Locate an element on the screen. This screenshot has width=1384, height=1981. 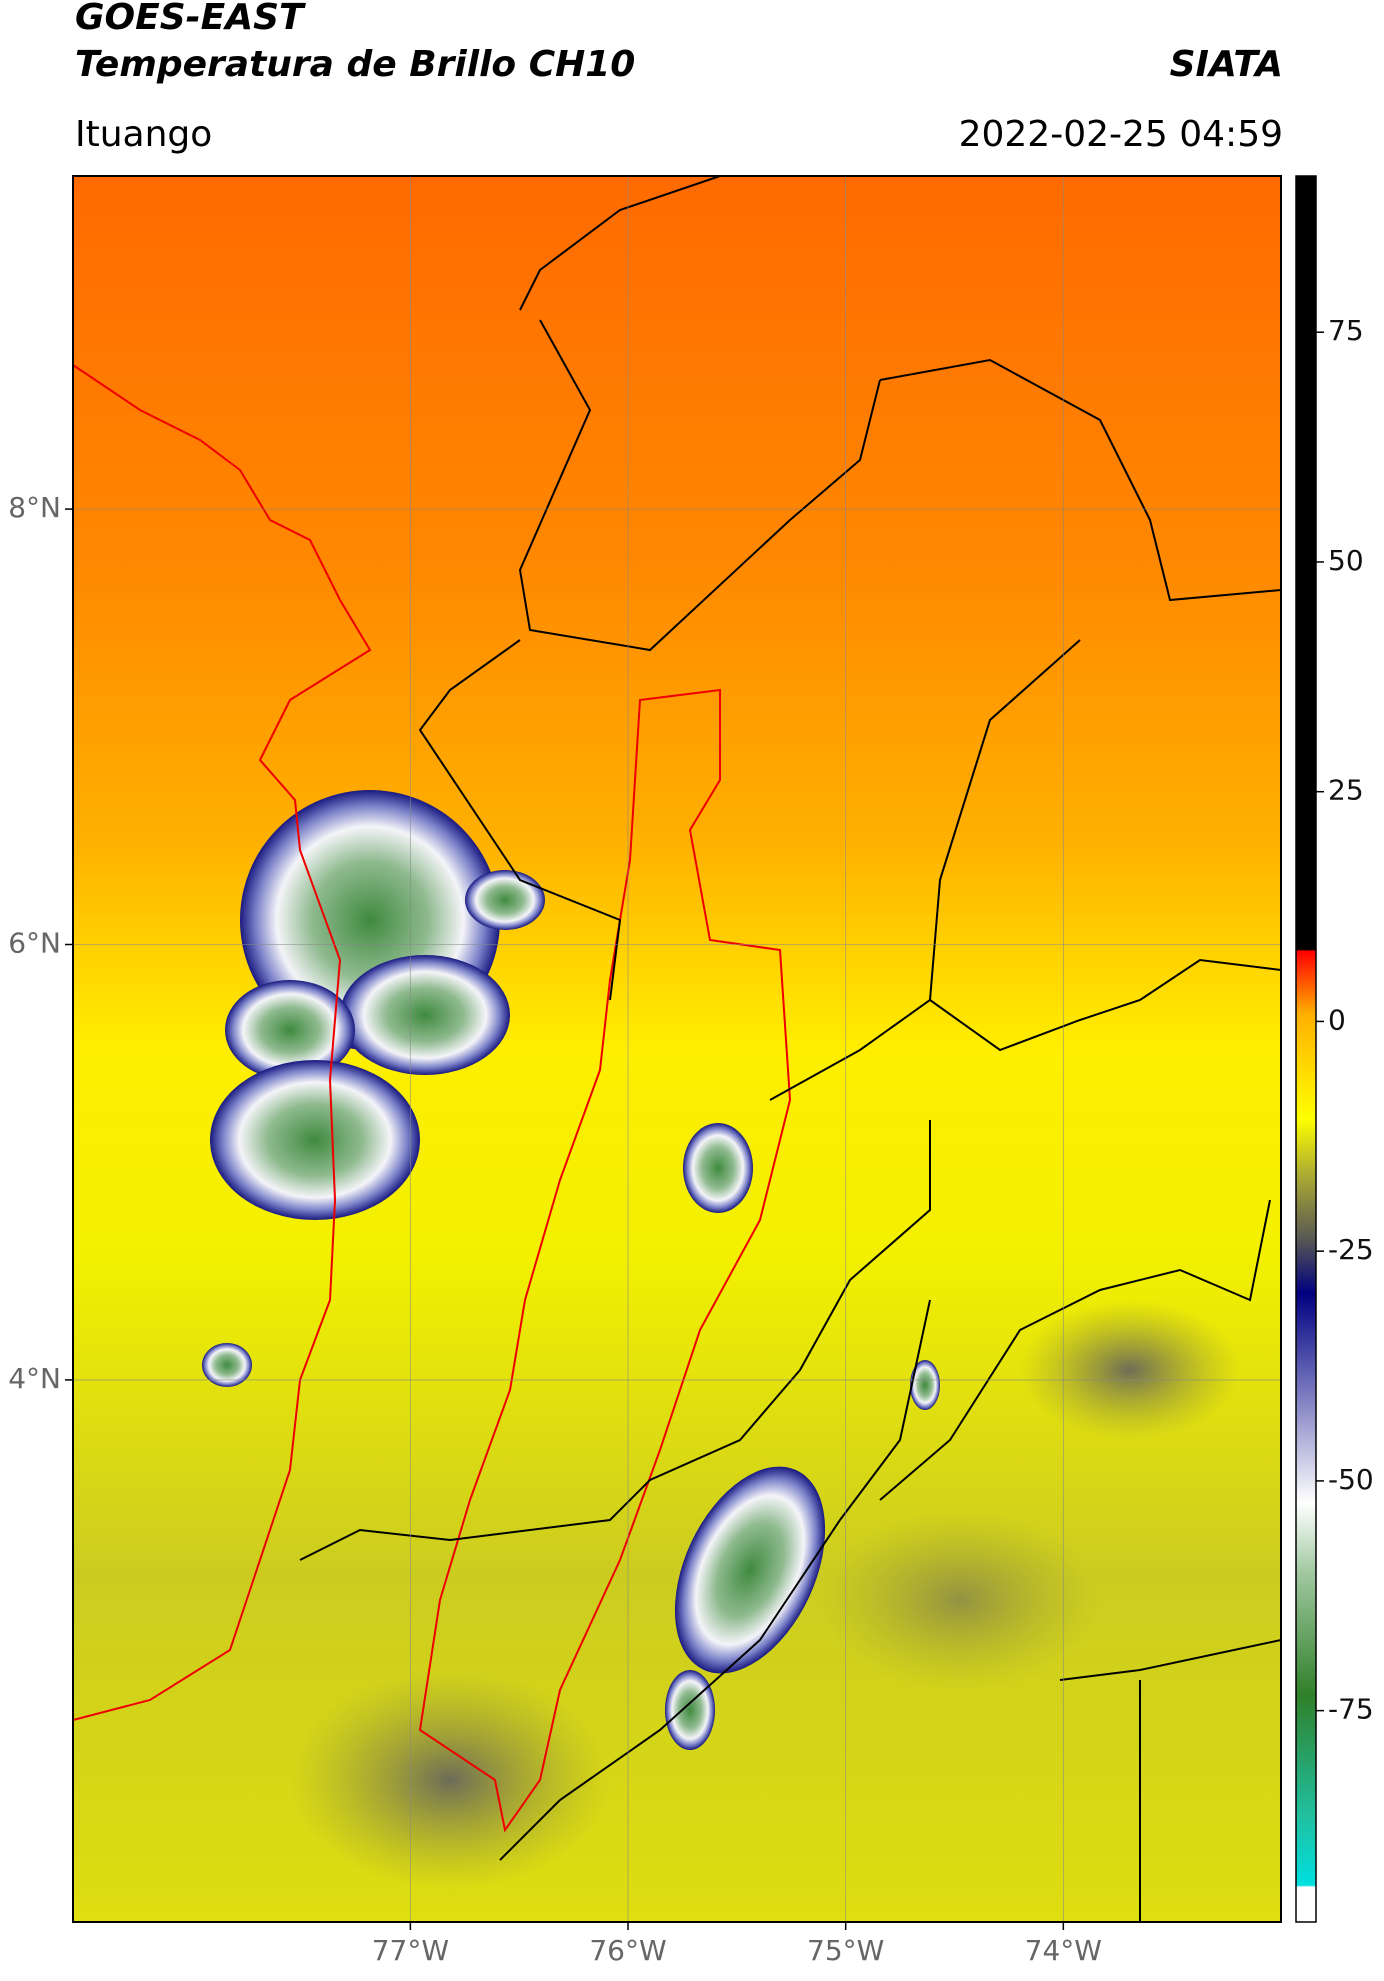
x-tick-label: 75°W is located at coordinates (845, 1950).